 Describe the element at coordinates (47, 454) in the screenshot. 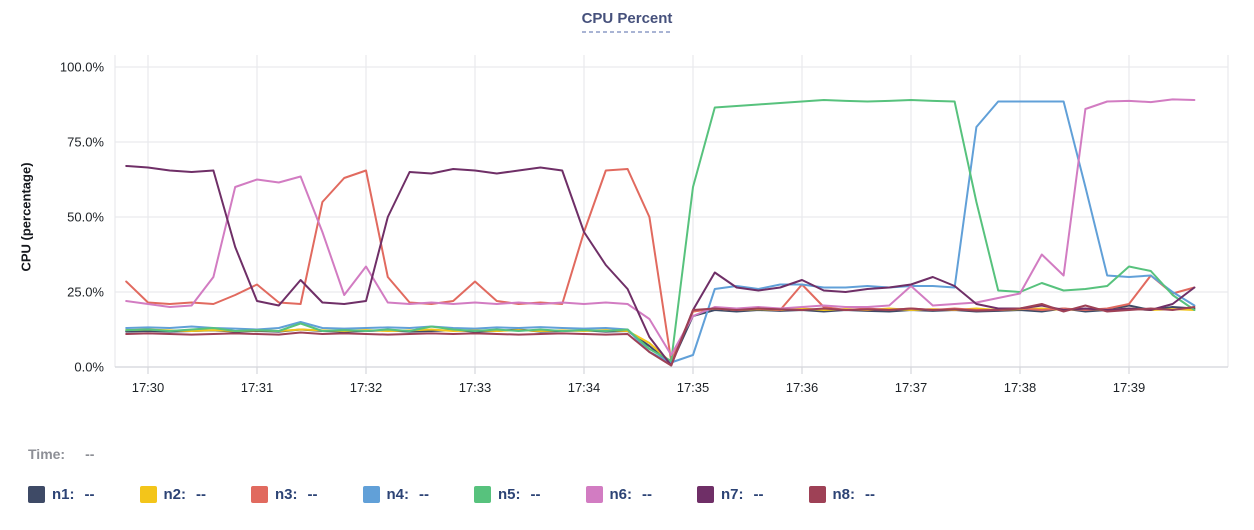

I see `time-label: Time:` at that location.